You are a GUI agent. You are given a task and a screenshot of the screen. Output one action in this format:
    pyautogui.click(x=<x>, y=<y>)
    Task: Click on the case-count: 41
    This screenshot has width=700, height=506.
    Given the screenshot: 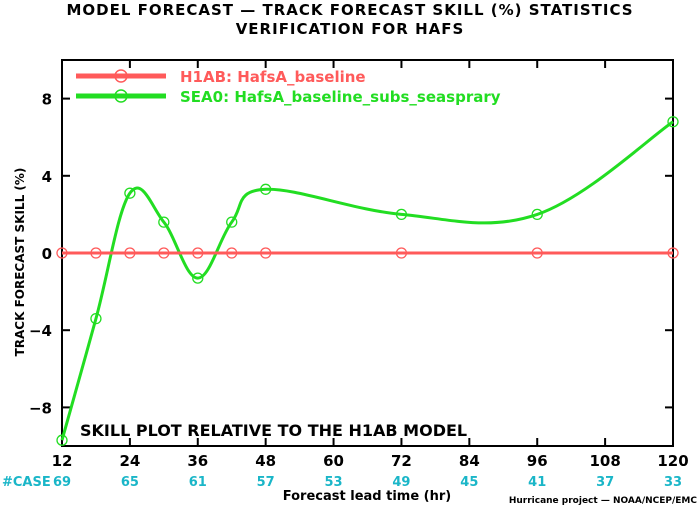 What is the action you would take?
    pyautogui.click(x=537, y=482)
    